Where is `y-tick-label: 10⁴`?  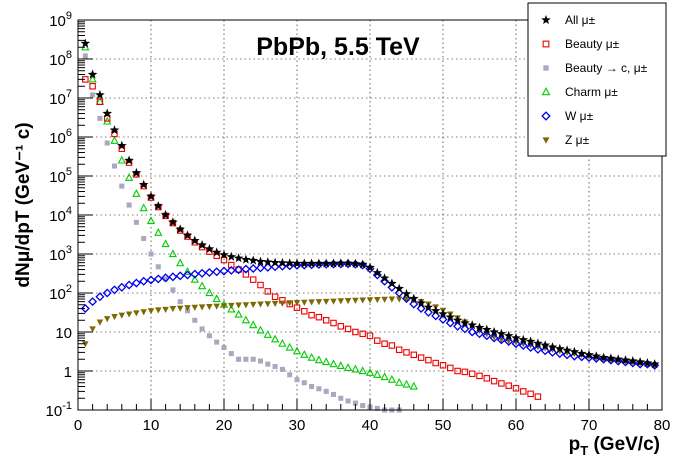 y-tick-label: 10⁴ is located at coordinates (60, 215).